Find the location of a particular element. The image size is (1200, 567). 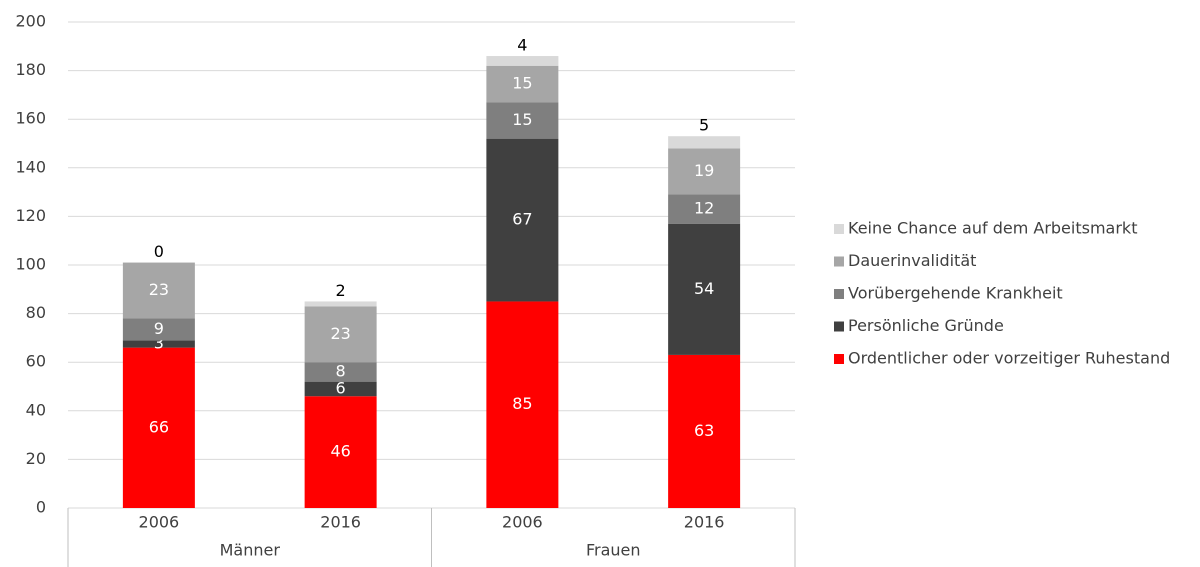

data-label: 63 is located at coordinates (704, 430).